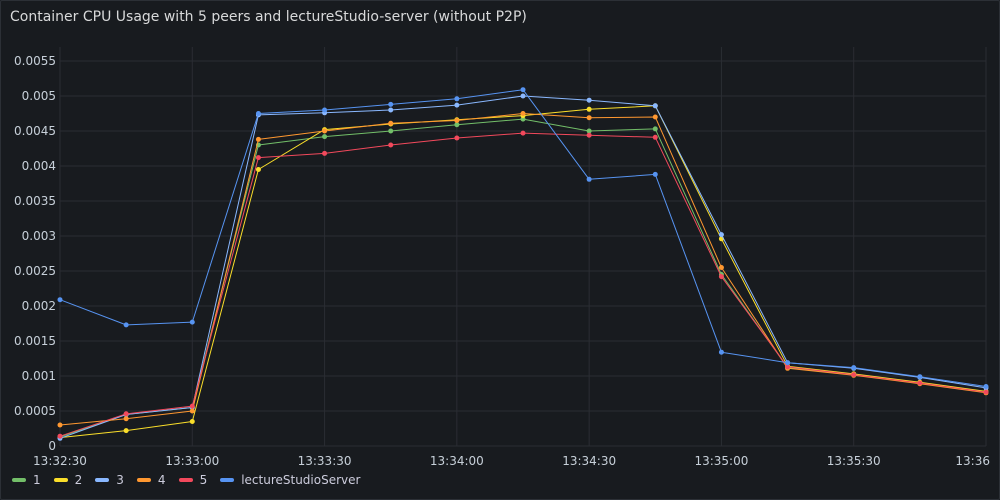  I want to click on x-tick-label: 13:32:30, so click(60, 461).